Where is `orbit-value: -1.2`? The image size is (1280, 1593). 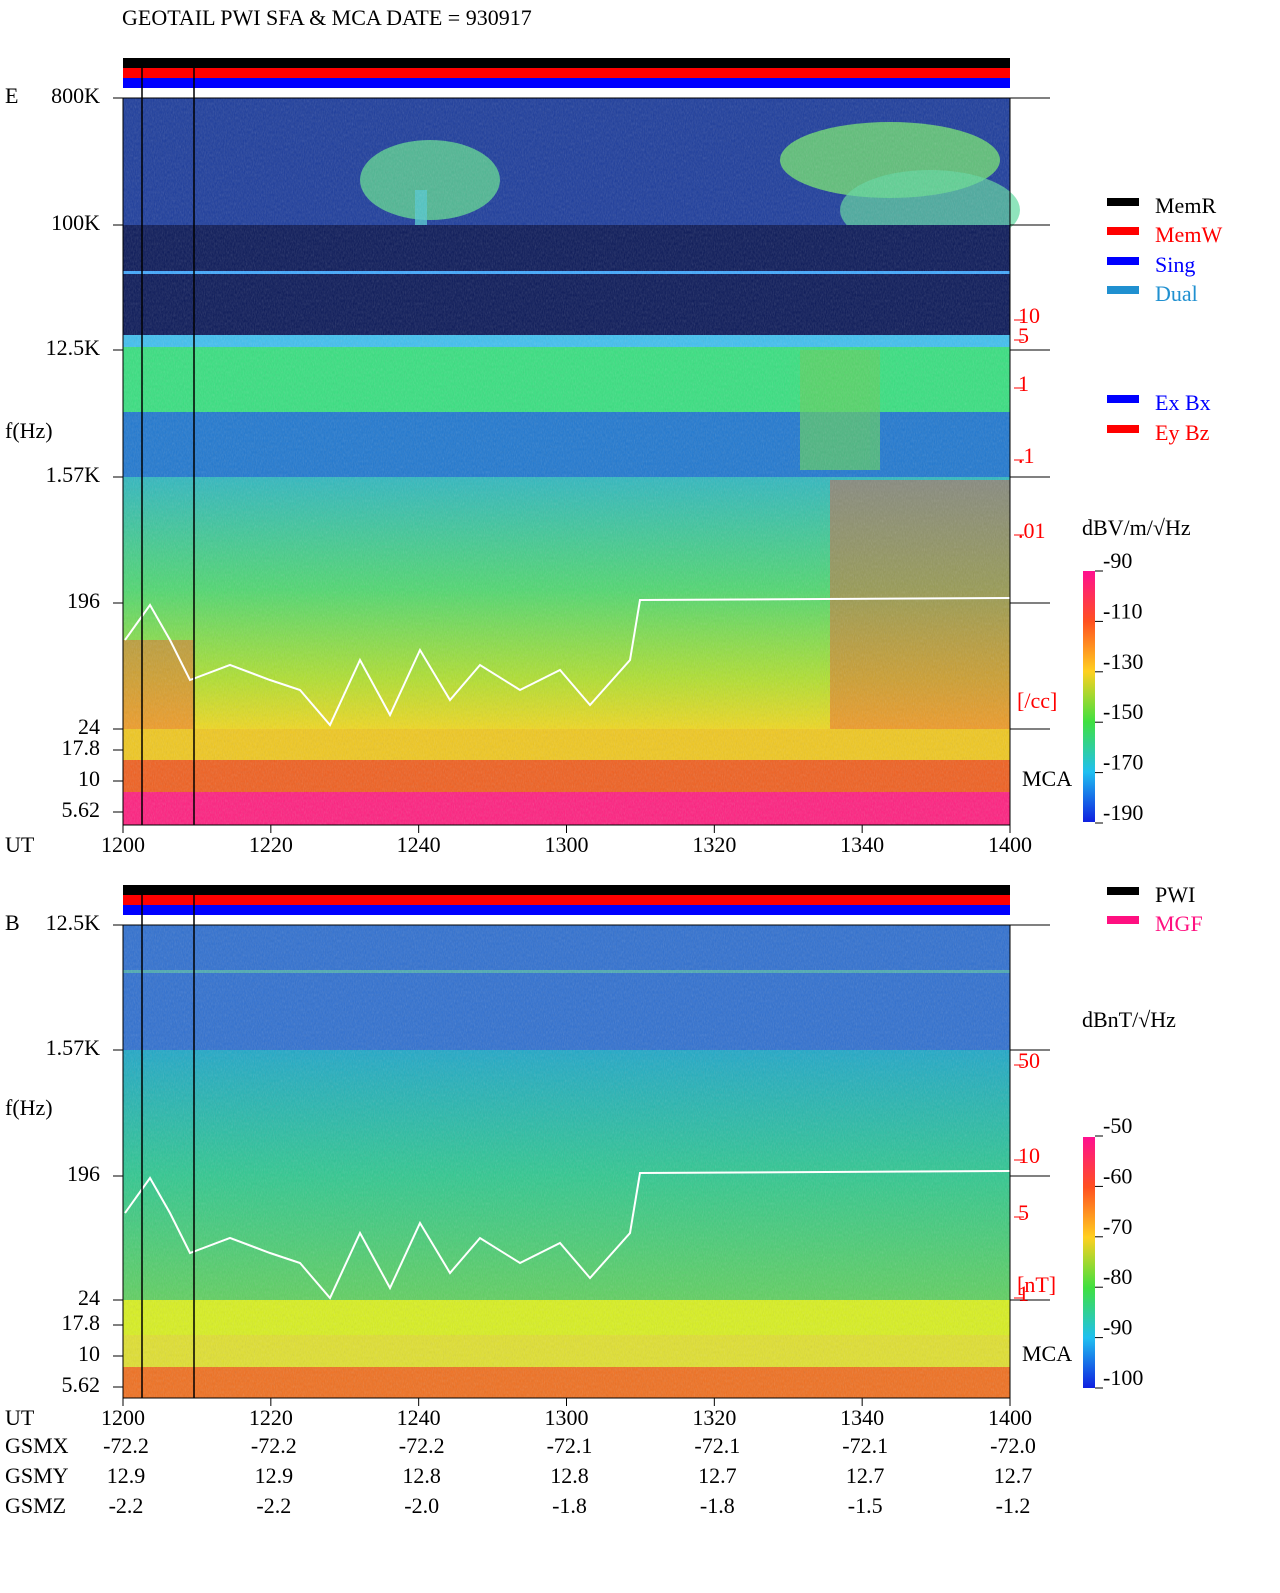 orbit-value: -1.2 is located at coordinates (1013, 1505).